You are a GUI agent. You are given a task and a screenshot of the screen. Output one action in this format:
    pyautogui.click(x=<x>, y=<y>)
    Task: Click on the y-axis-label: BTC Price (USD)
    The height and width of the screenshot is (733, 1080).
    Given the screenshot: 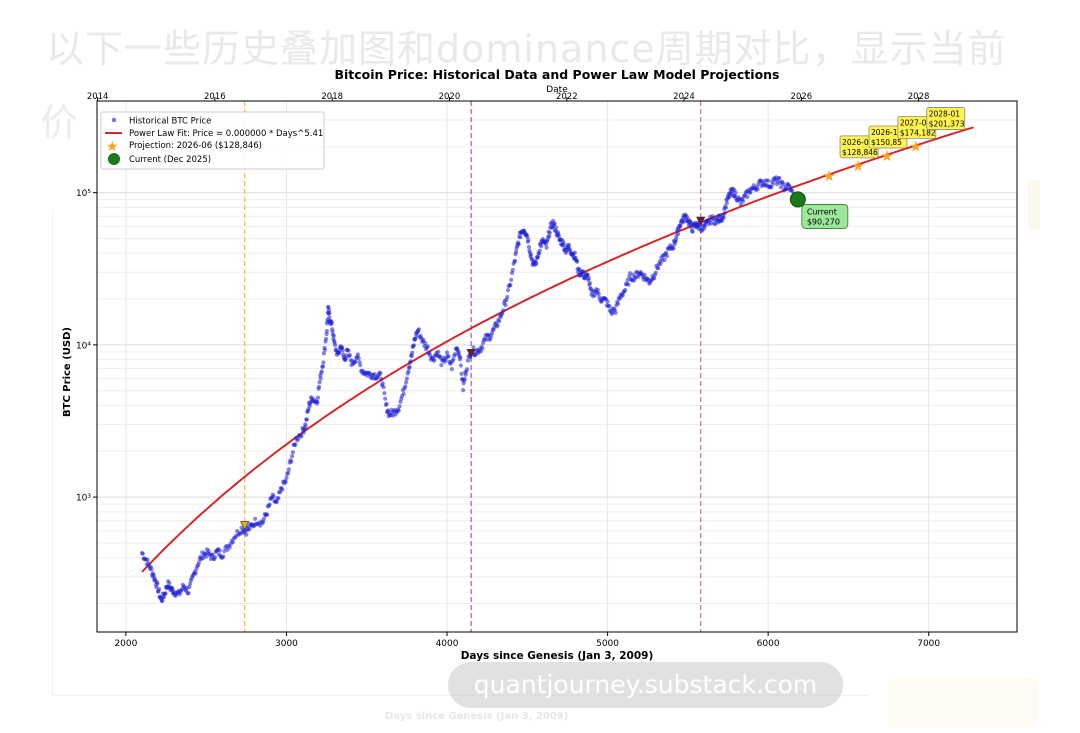 What is the action you would take?
    pyautogui.click(x=67, y=372)
    